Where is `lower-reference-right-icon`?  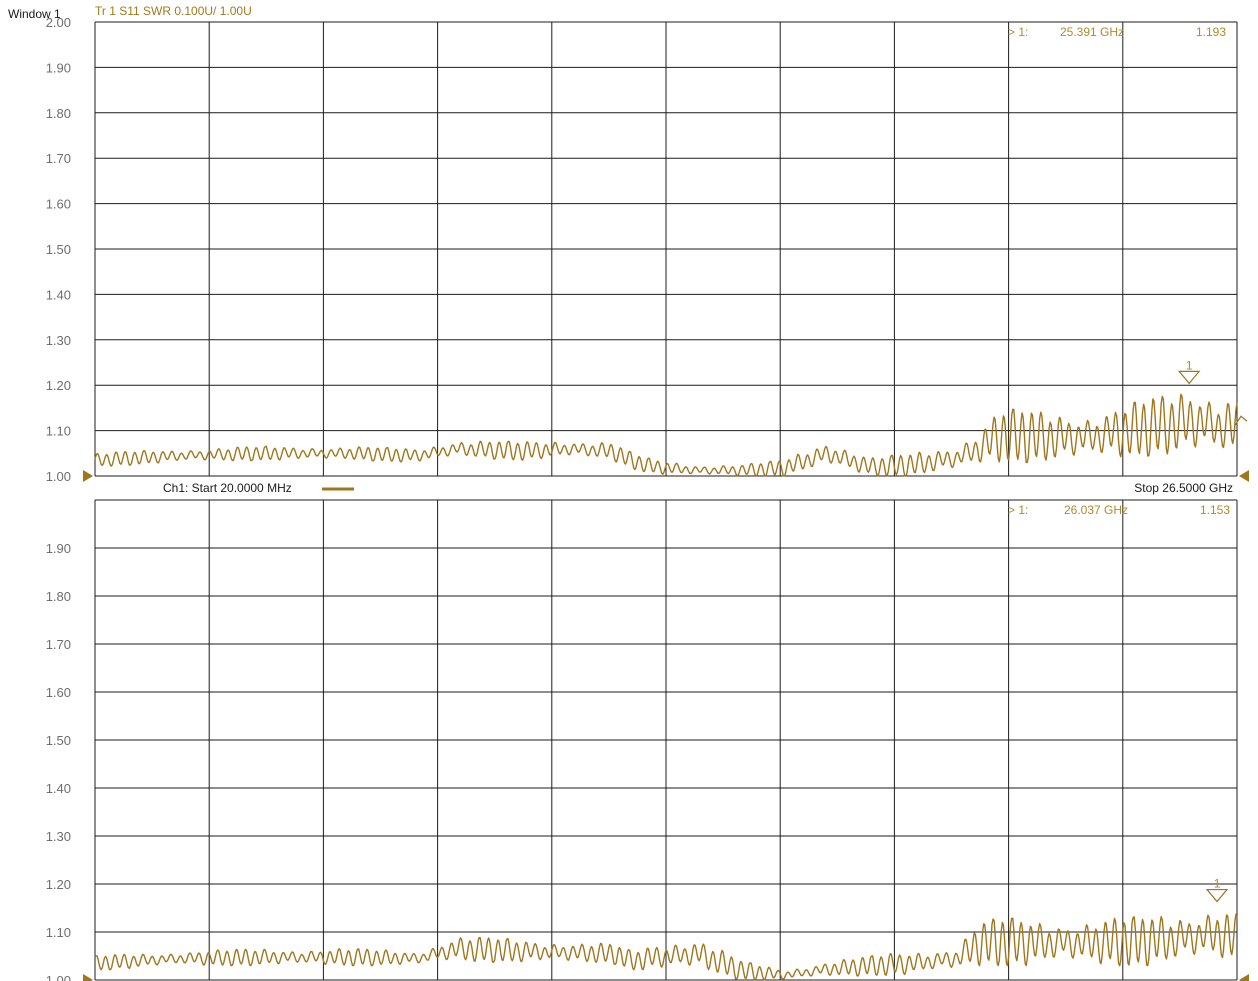 lower-reference-right-icon is located at coordinates (1244, 977).